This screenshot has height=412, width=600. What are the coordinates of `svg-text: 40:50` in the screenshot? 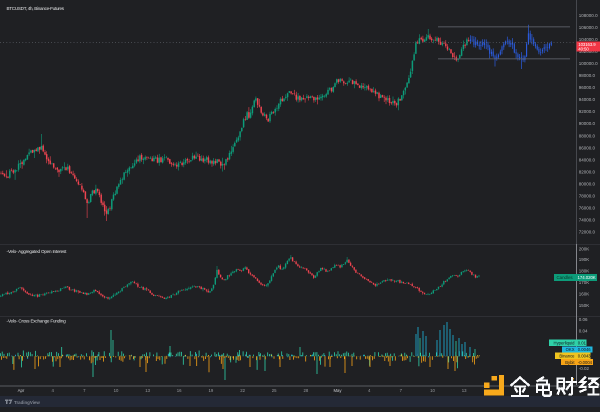 It's located at (583, 49).